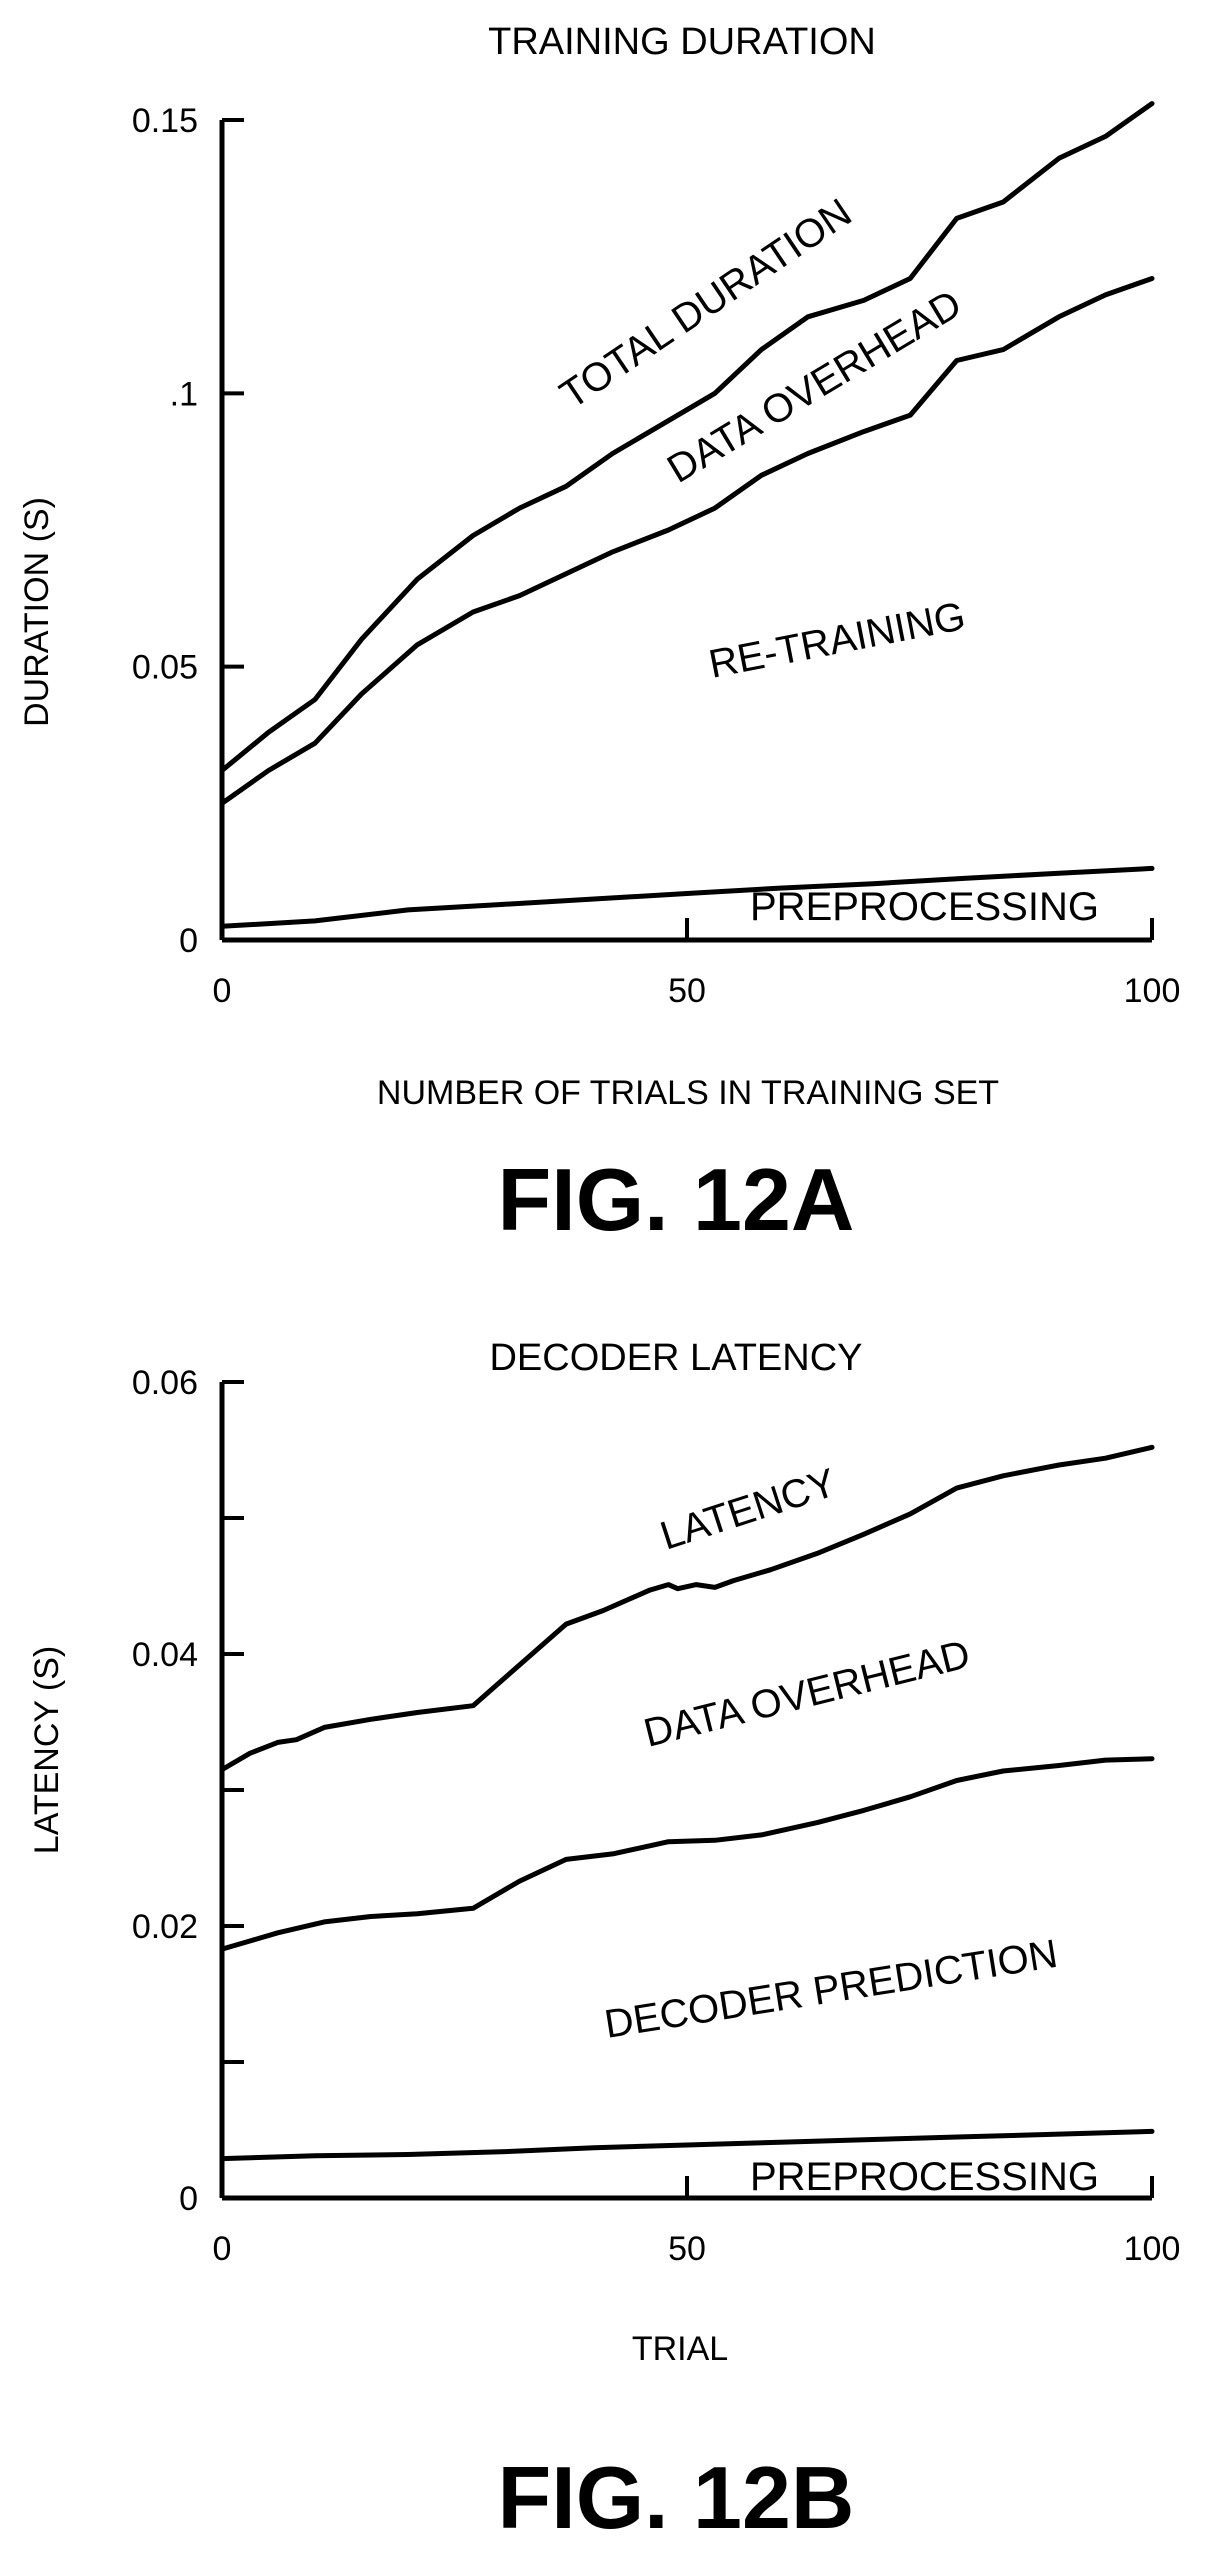 The image size is (1212, 2571). I want to click on annotation-decoder-prediction: DECODER PREDICTION, so click(831, 1989).